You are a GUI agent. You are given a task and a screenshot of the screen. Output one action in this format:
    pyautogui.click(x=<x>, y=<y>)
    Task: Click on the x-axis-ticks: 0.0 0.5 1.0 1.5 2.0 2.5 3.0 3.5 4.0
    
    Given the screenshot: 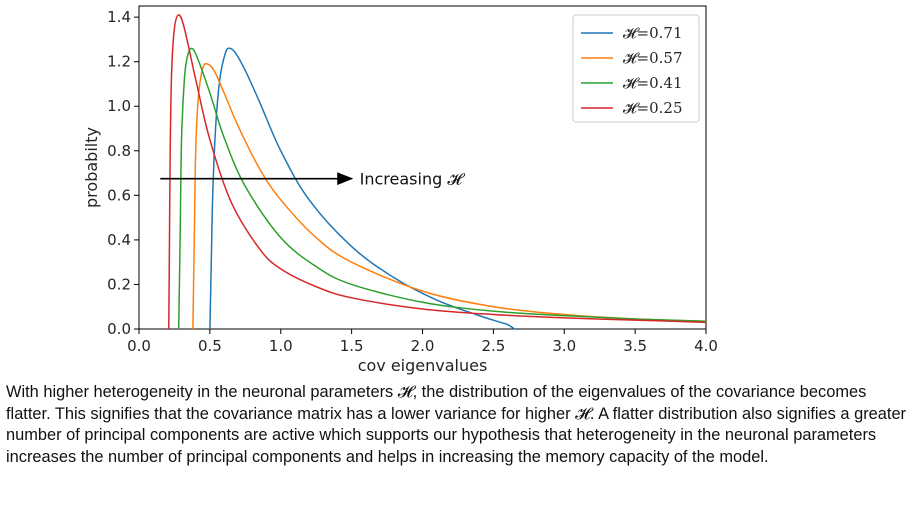 What is the action you would take?
    pyautogui.click(x=422, y=342)
    